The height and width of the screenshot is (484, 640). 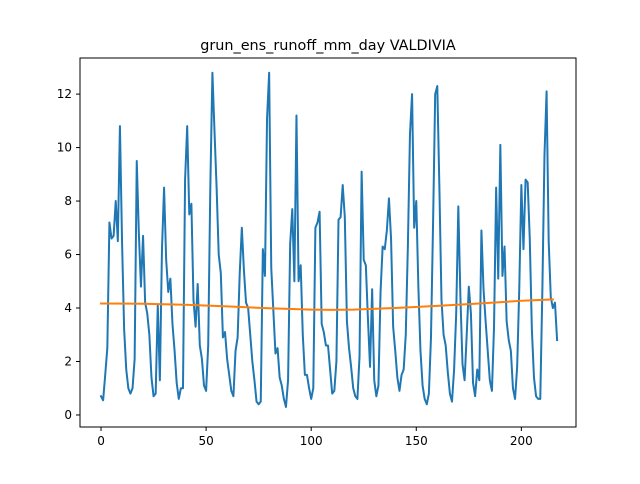 What do you see at coordinates (521, 441) in the screenshot?
I see `x-tick-label: 200` at bounding box center [521, 441].